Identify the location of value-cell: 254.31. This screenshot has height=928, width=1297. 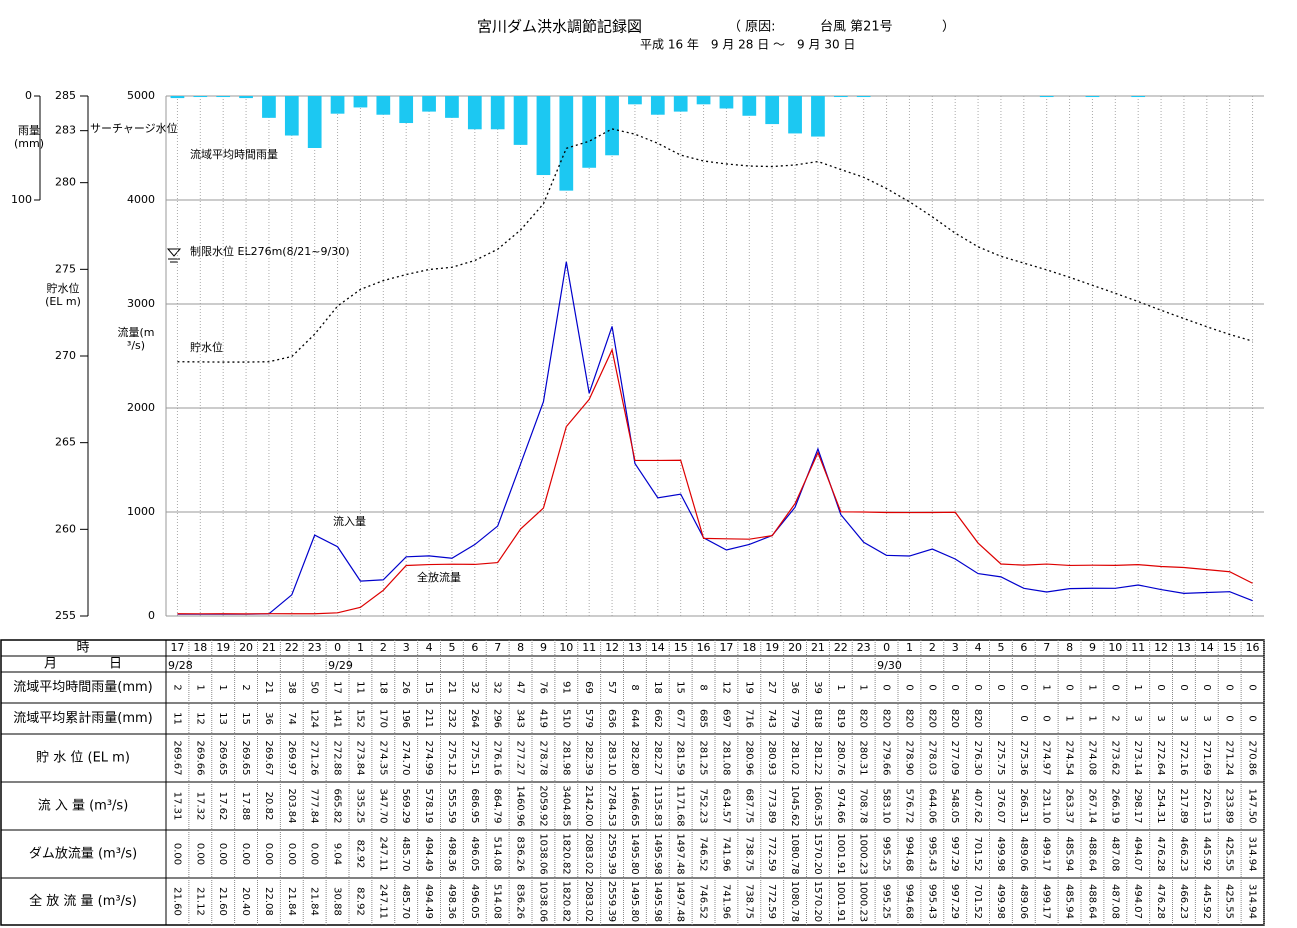
(1160, 806).